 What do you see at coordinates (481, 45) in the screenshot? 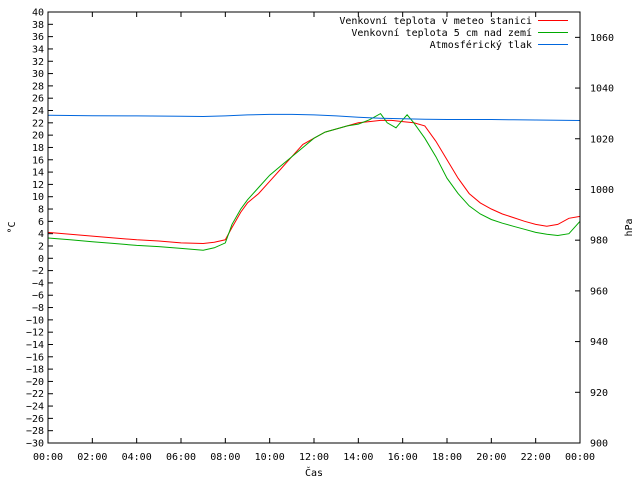
I see `legend-label: Atmosférický tlak` at bounding box center [481, 45].